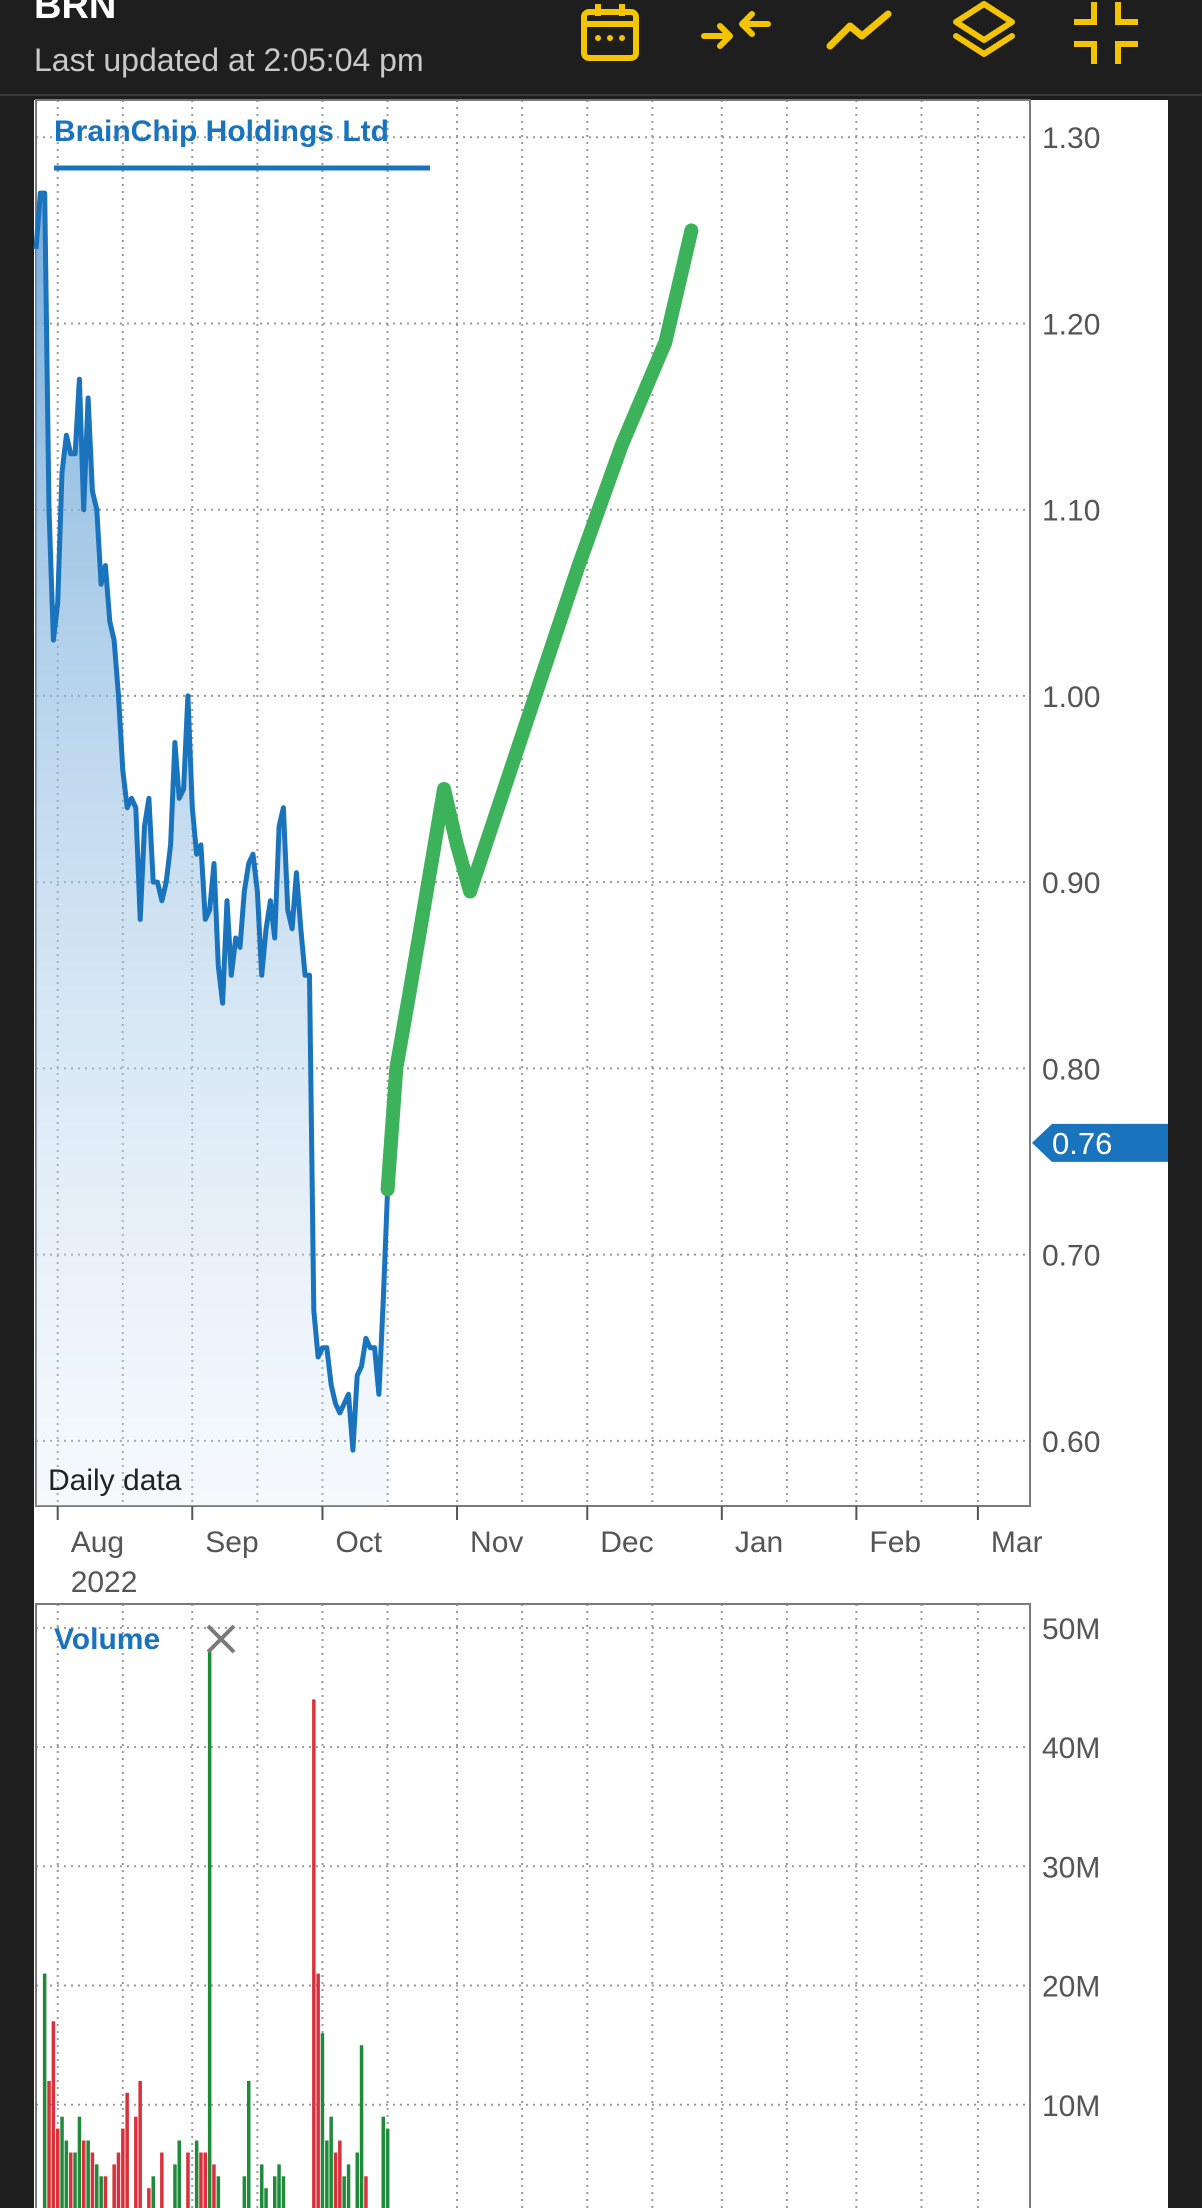 The width and height of the screenshot is (1202, 2208). What do you see at coordinates (612, 36) in the screenshot?
I see `calendar-icon` at bounding box center [612, 36].